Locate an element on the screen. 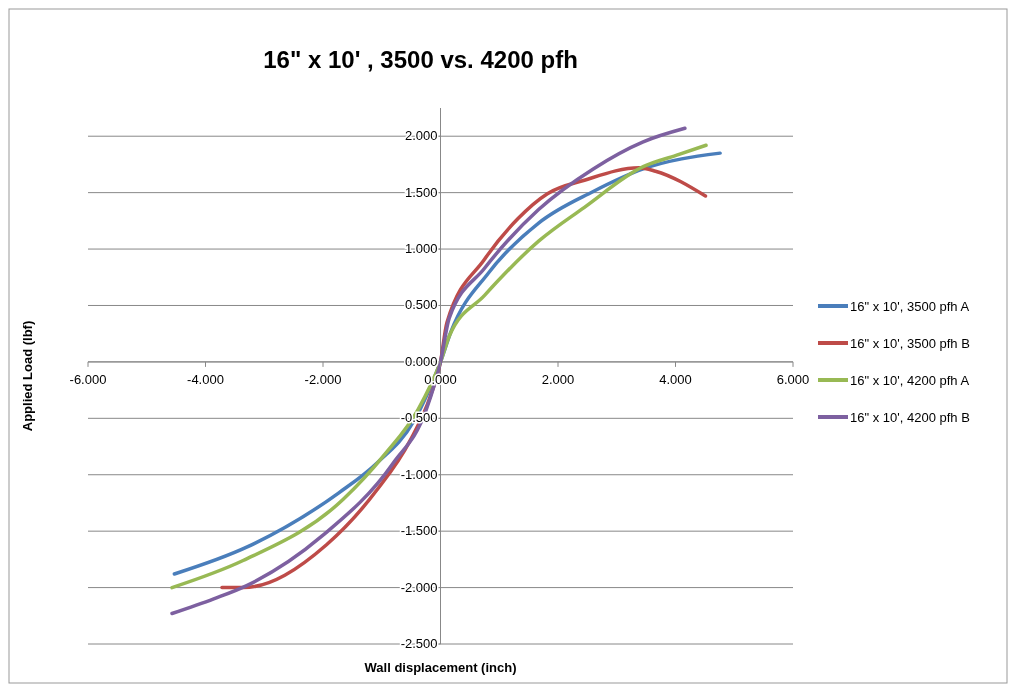 Image resolution: width=1027 pixels, height=692 pixels. y-tick-label: 0.500 is located at coordinates (421, 305).